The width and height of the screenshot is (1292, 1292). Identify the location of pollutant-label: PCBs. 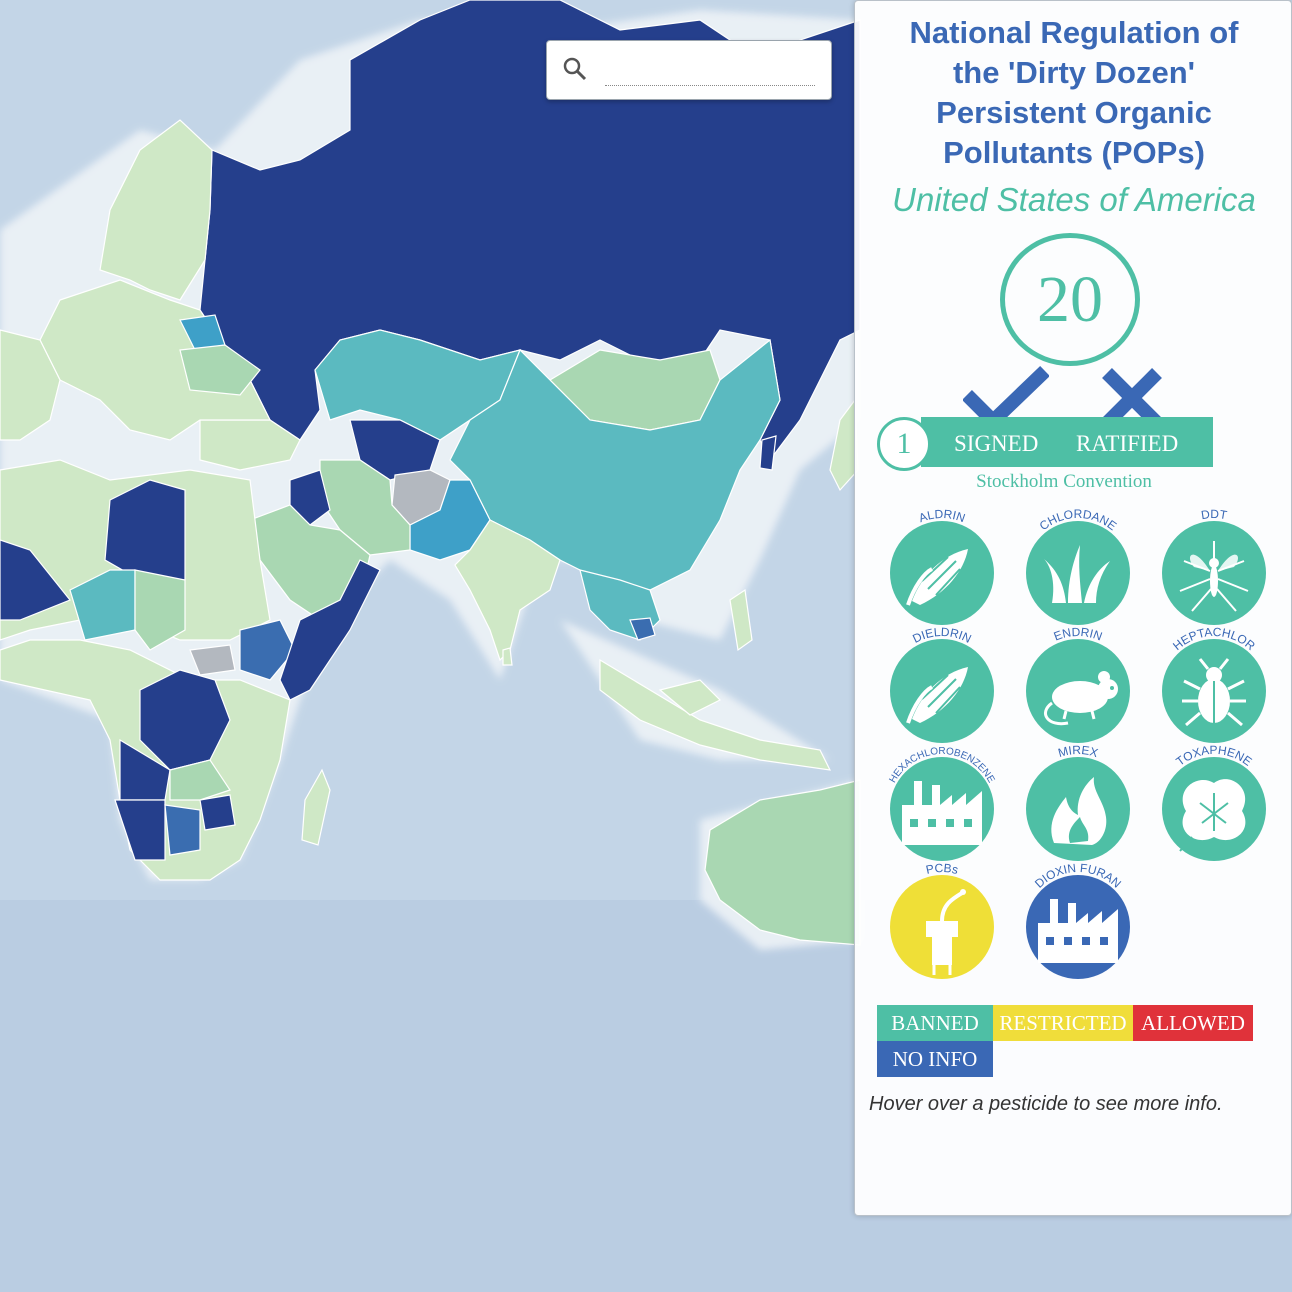
(942, 869).